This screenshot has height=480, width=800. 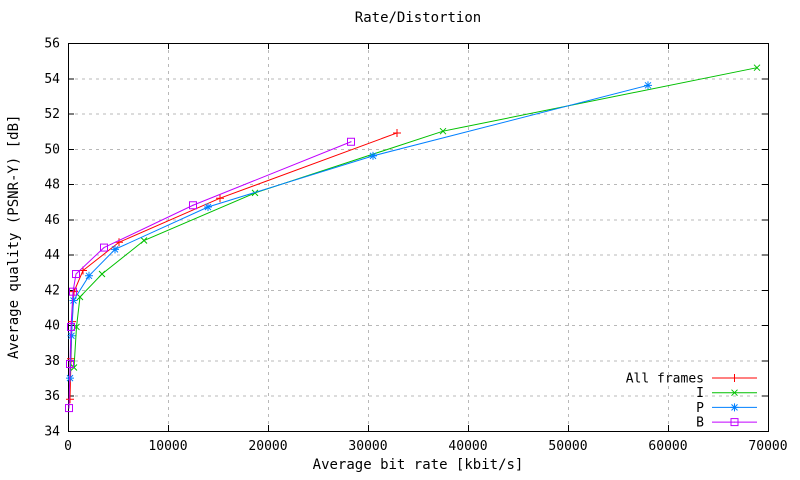 What do you see at coordinates (52, 396) in the screenshot?
I see `y-tick-label: 36` at bounding box center [52, 396].